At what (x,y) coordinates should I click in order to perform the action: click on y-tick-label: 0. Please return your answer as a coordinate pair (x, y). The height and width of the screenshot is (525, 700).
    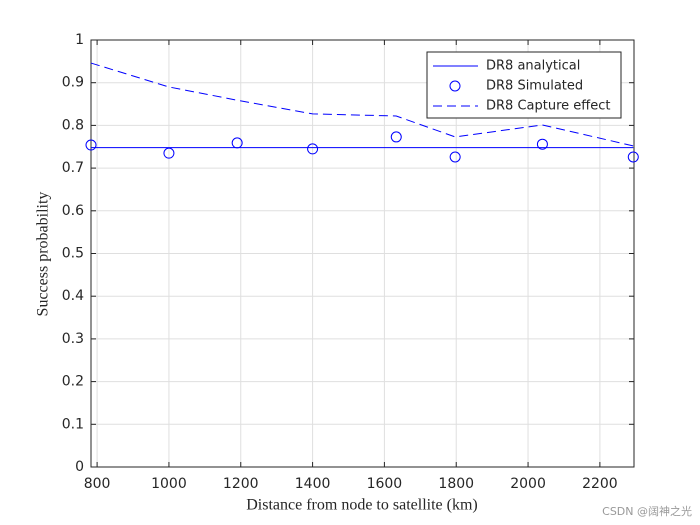
    Looking at the image, I should click on (79, 467).